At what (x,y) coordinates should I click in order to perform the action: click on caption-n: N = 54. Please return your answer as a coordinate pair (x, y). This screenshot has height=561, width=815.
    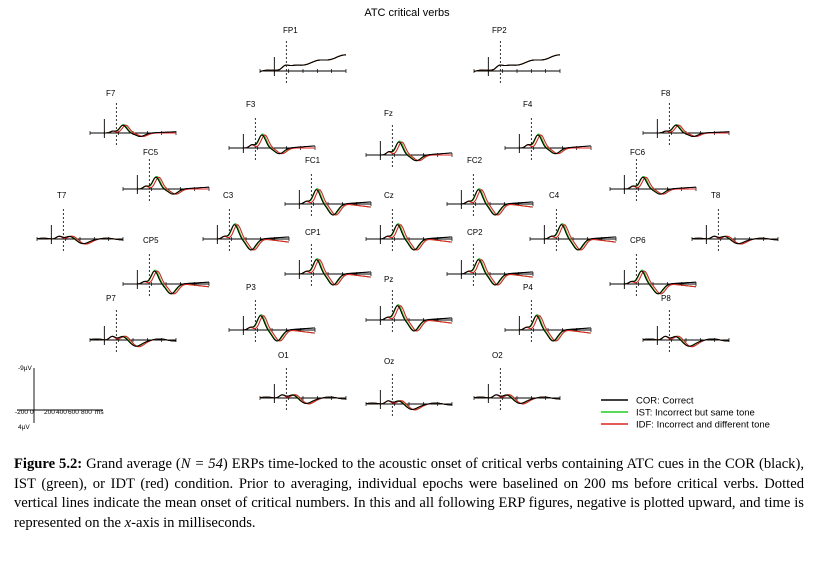
    Looking at the image, I should click on (201, 464).